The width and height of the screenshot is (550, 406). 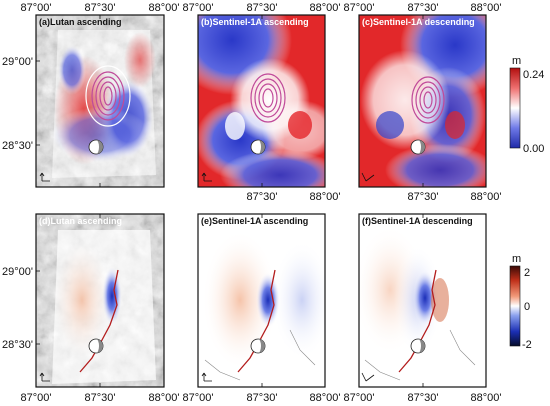 I want to click on panel-e, so click(x=261, y=300).